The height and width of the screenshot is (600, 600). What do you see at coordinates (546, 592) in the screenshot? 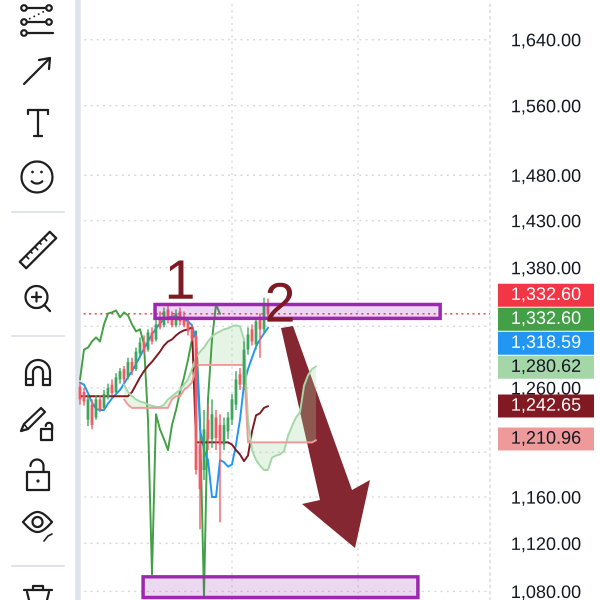
I see `y-tick-label: 1,080.00` at bounding box center [546, 592].